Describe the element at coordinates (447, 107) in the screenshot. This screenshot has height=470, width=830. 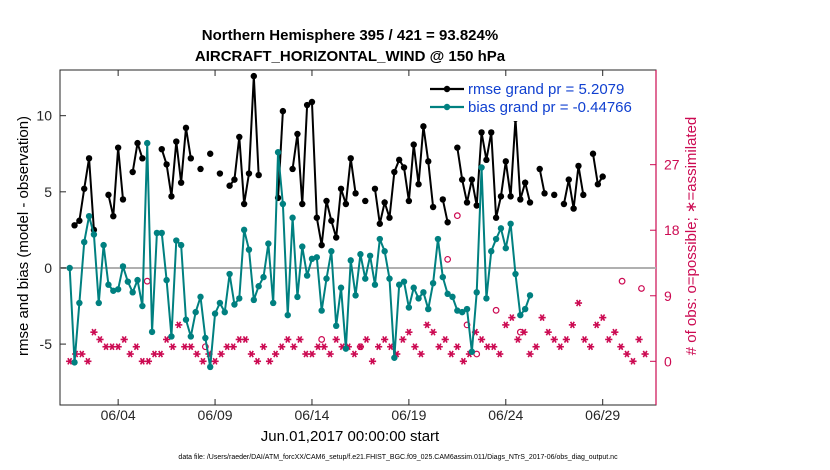
I see `legend-bias-marker` at that location.